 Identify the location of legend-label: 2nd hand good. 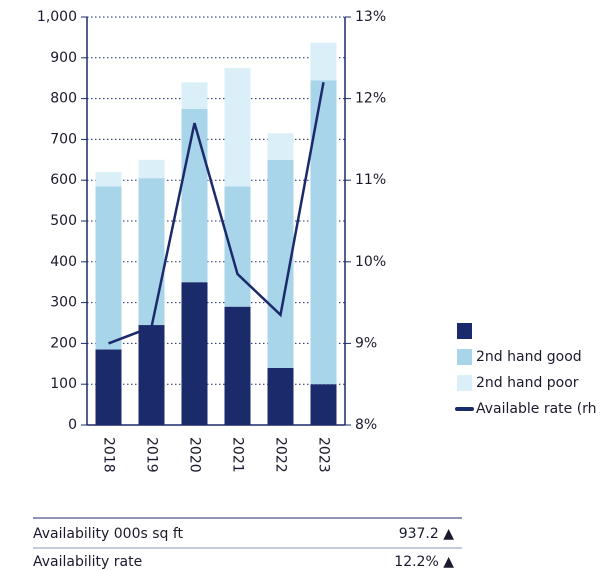
(529, 357).